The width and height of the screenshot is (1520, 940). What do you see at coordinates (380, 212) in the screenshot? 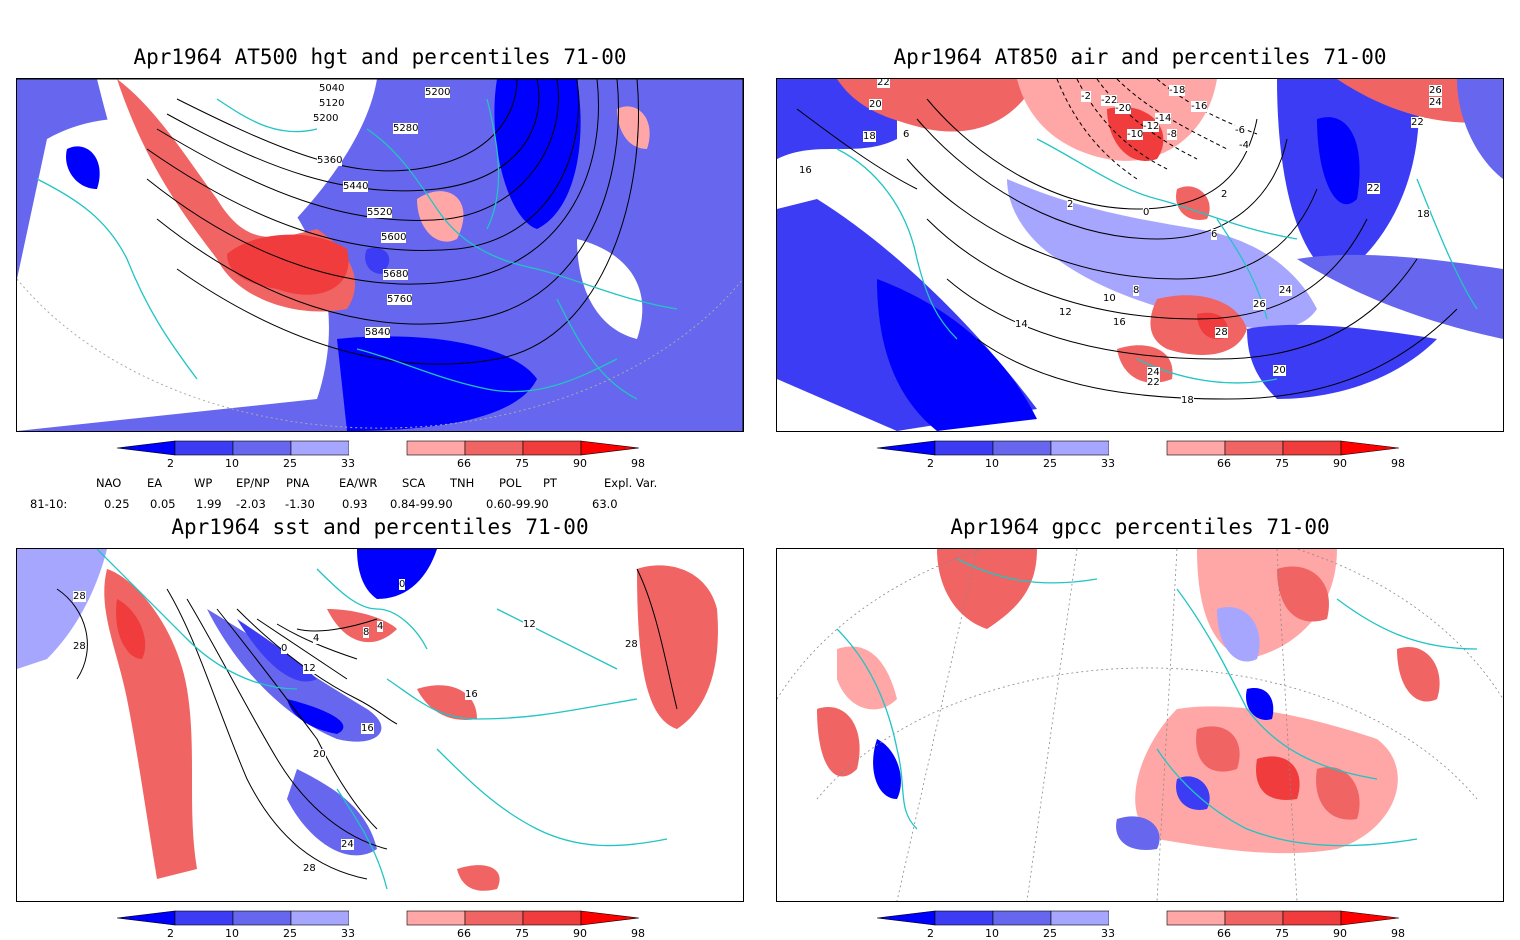
I see `hgt-contour-label: 5520` at bounding box center [380, 212].